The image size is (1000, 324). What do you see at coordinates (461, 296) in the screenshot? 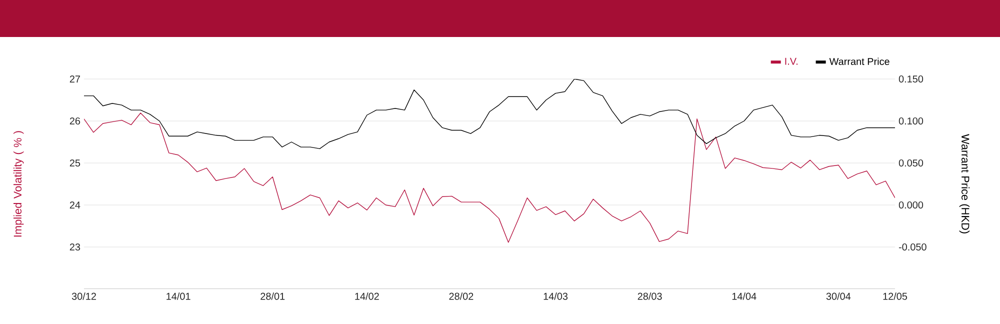
I see `x-tick-label: 28/02` at bounding box center [461, 296].